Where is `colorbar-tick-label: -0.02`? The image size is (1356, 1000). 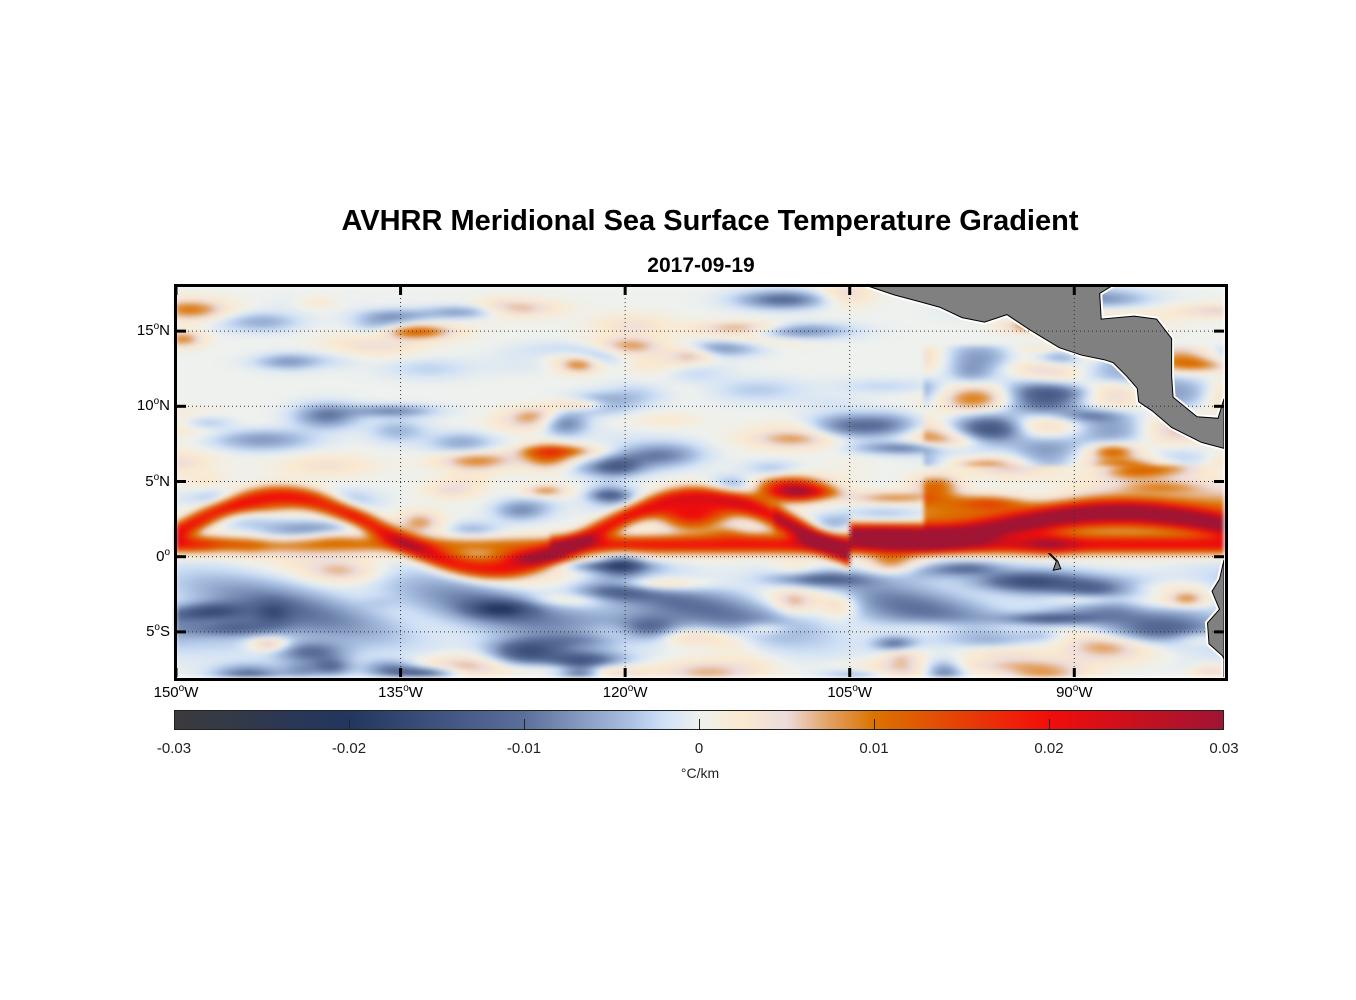
colorbar-tick-label: -0.02 is located at coordinates (349, 748).